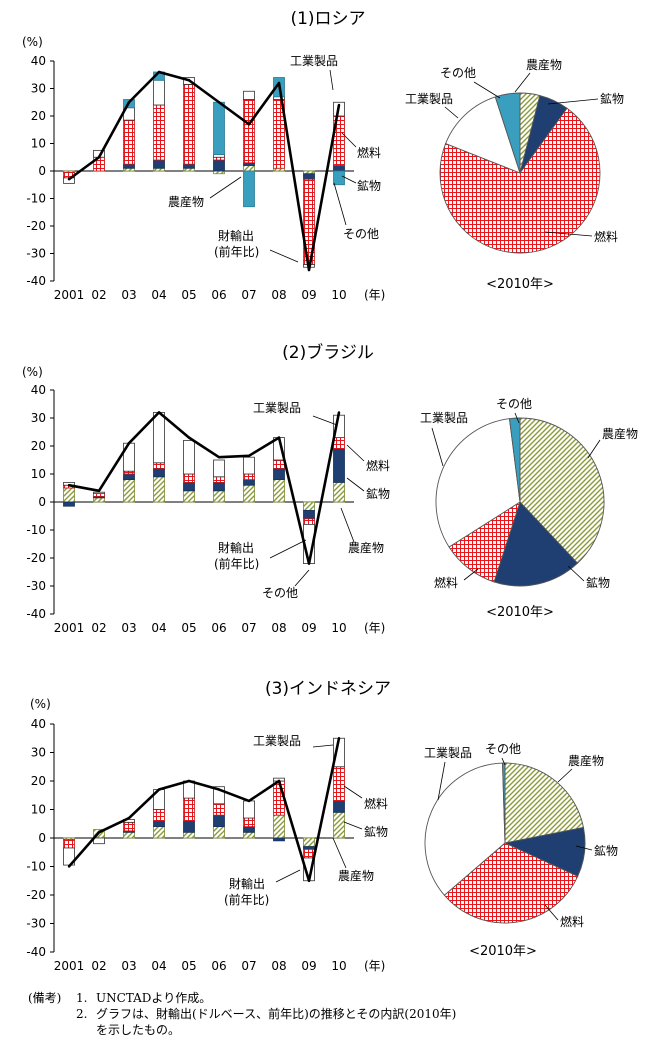 This screenshot has height=1059, width=656. I want to click on pie-label-fuel: 燃料, so click(572, 921).